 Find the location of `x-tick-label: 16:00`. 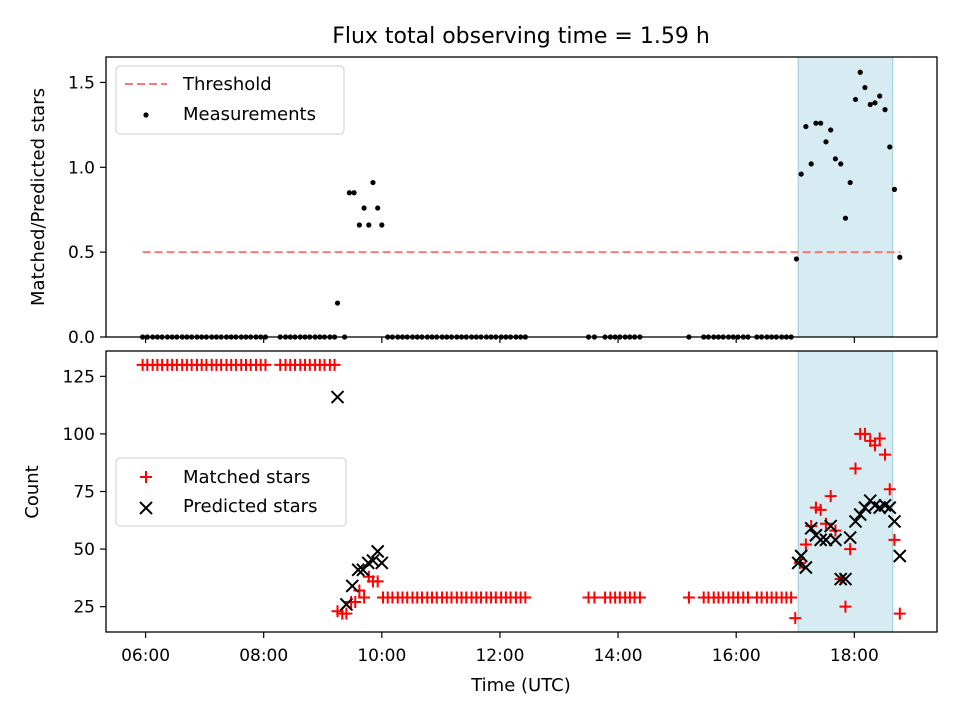

x-tick-label: 16:00 is located at coordinates (736, 656).